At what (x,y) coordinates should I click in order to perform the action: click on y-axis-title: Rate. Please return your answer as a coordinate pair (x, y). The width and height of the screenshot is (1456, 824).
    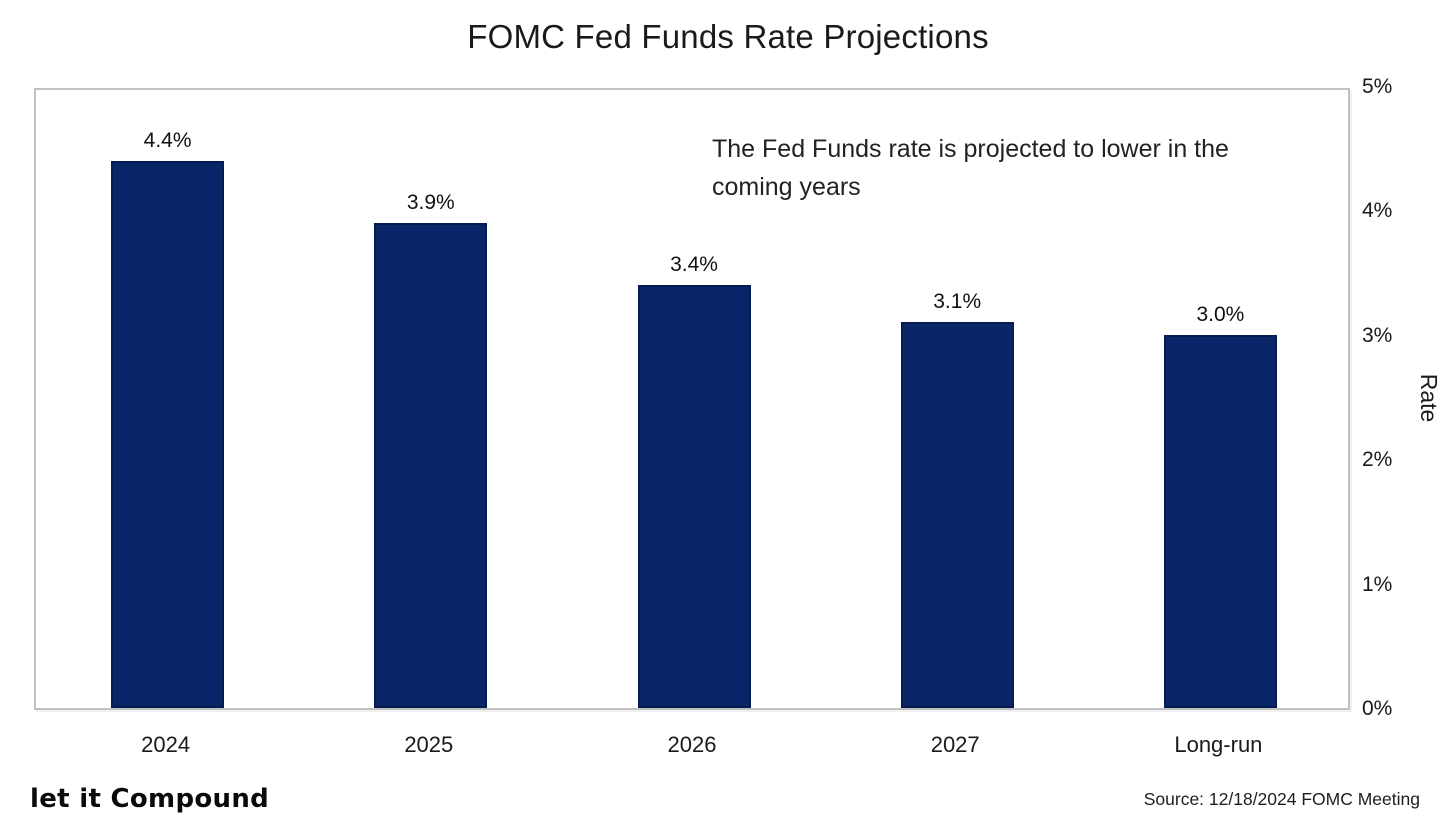
    Looking at the image, I should click on (1429, 398).